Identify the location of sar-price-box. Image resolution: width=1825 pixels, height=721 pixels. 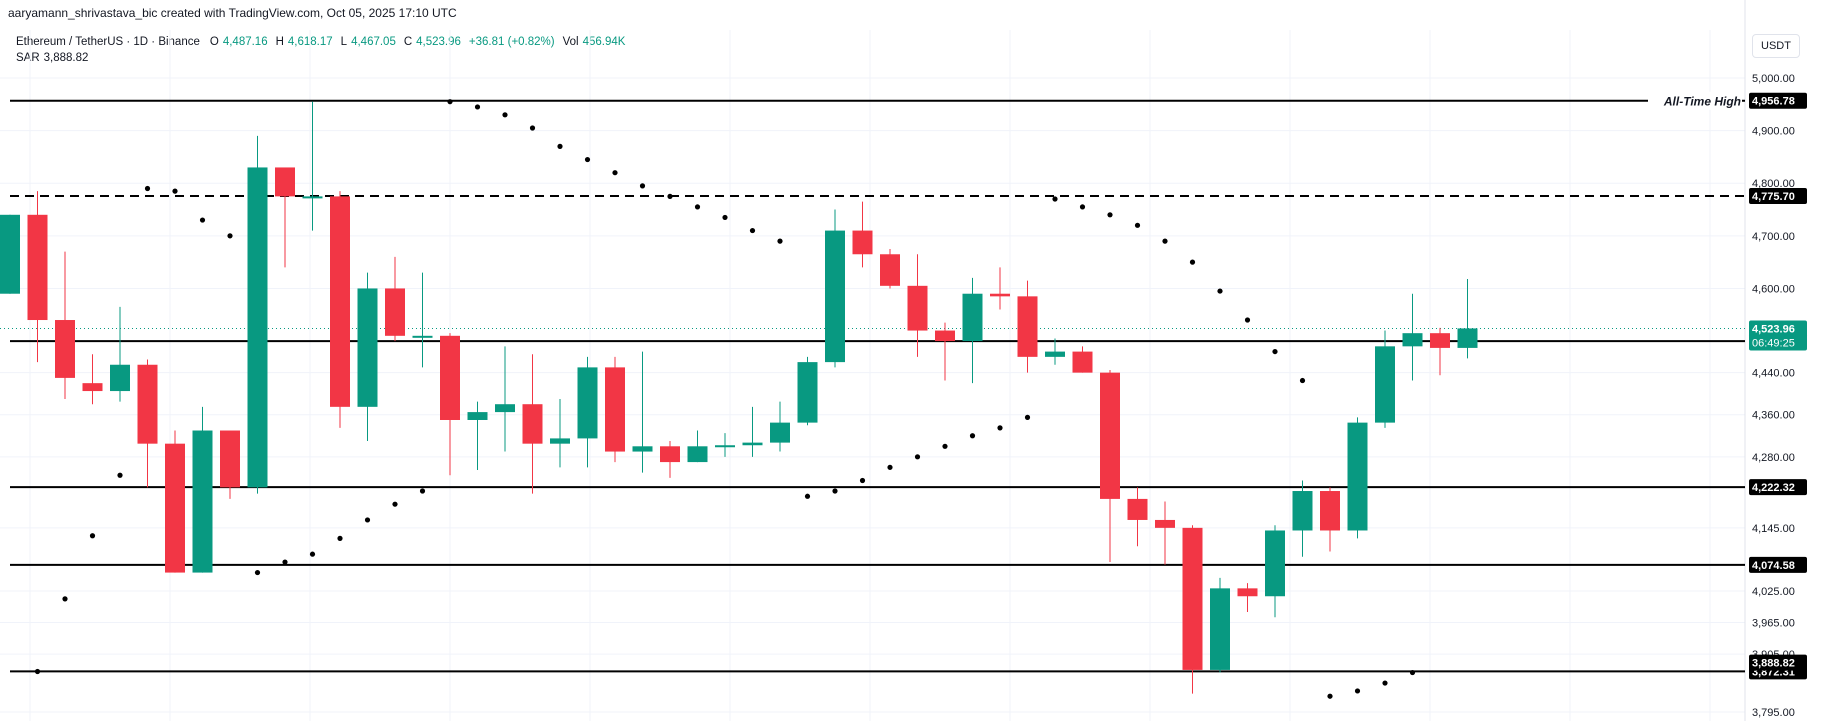
(1778, 662).